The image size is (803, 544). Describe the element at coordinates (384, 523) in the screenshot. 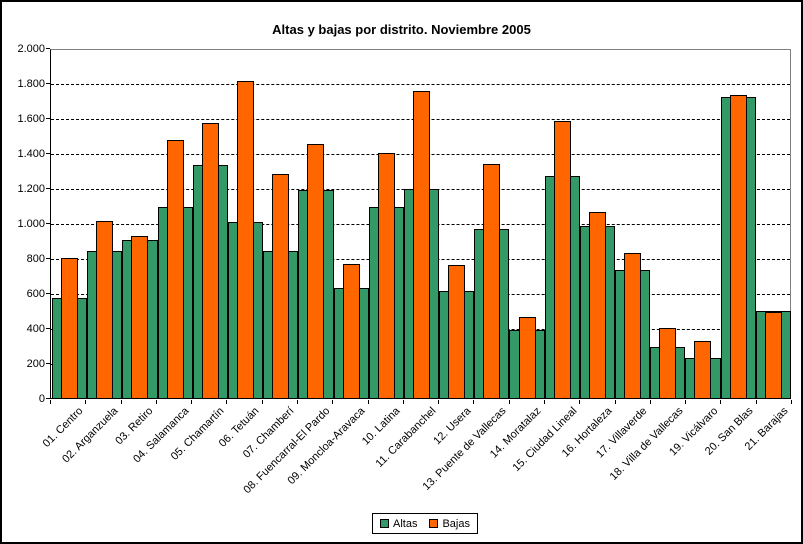

I see `altas-swatch-icon` at that location.